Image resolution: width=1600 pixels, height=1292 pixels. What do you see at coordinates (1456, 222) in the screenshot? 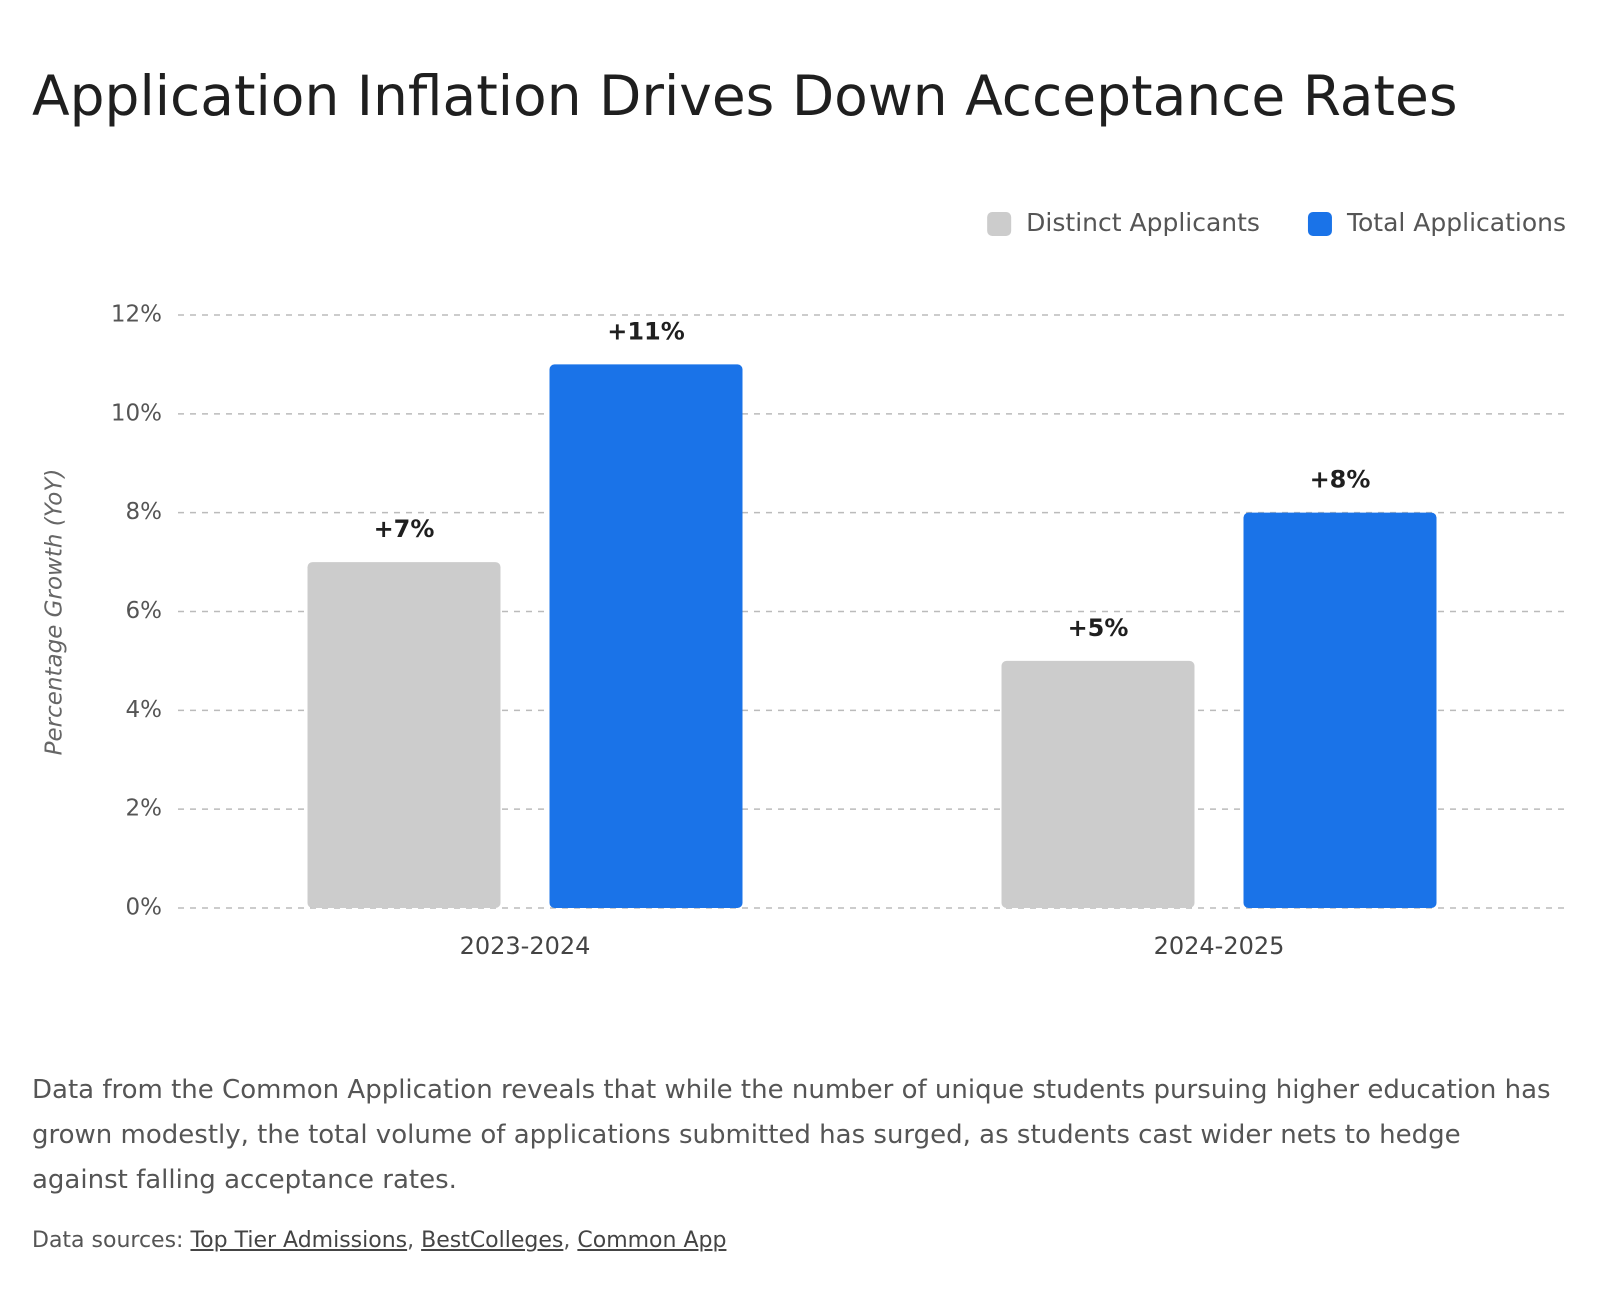
I see `legend-label: Total Applications` at bounding box center [1456, 222].